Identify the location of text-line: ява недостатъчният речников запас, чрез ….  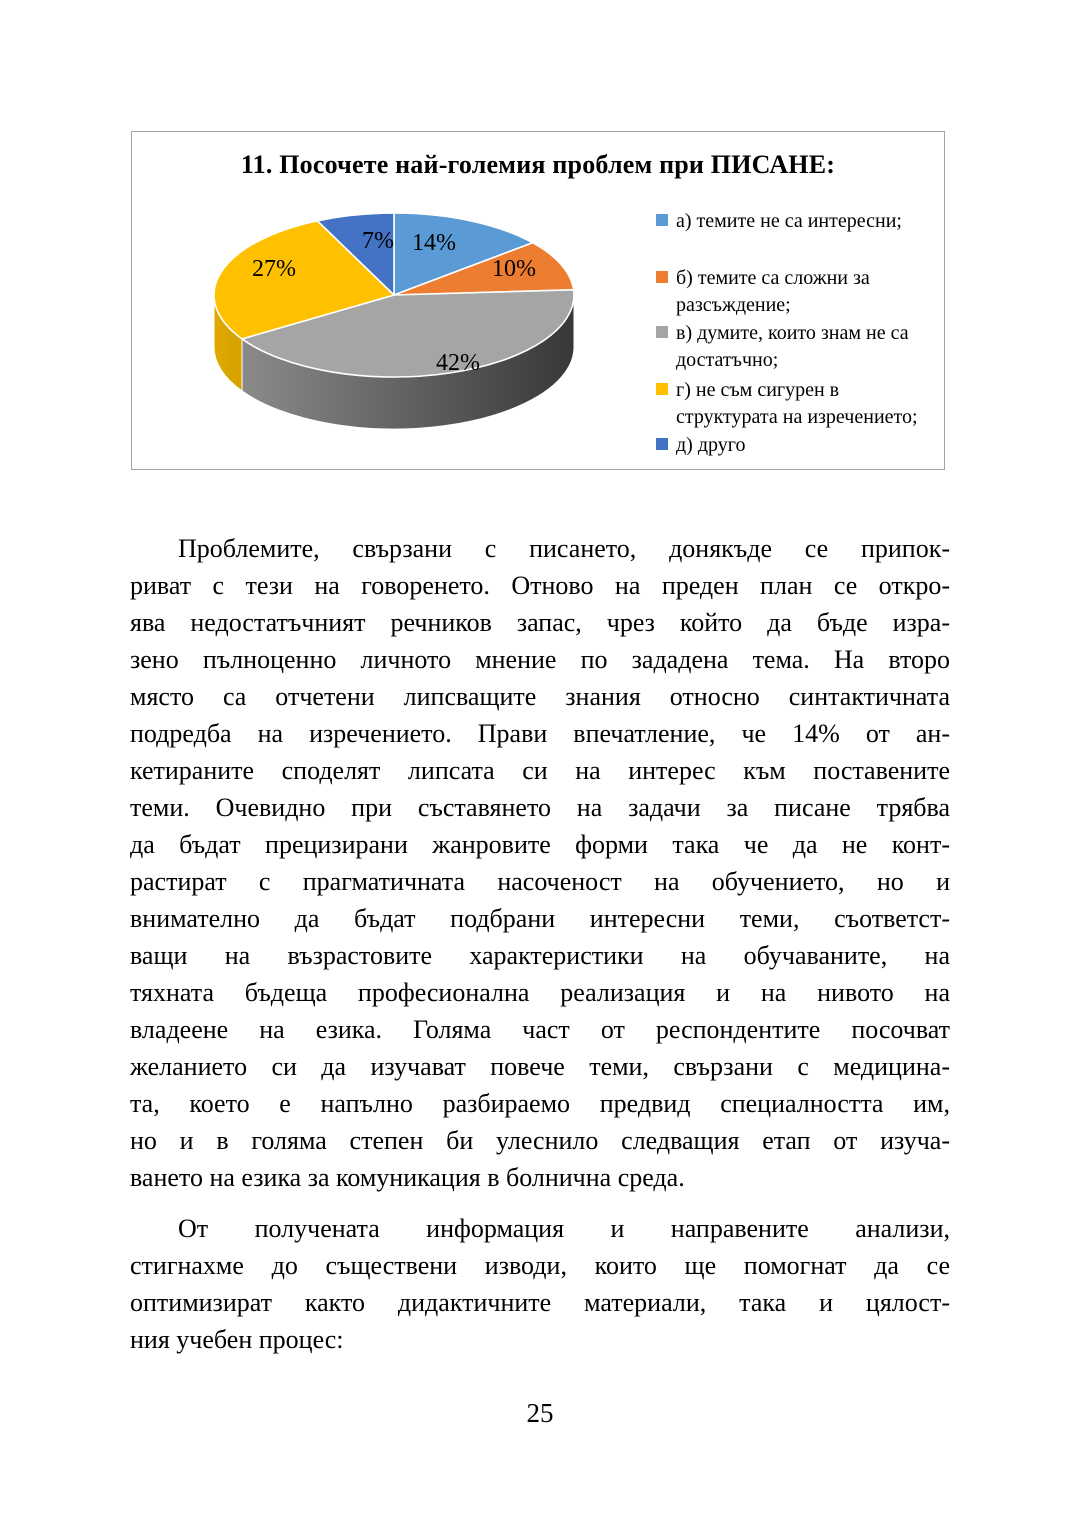
(540, 622).